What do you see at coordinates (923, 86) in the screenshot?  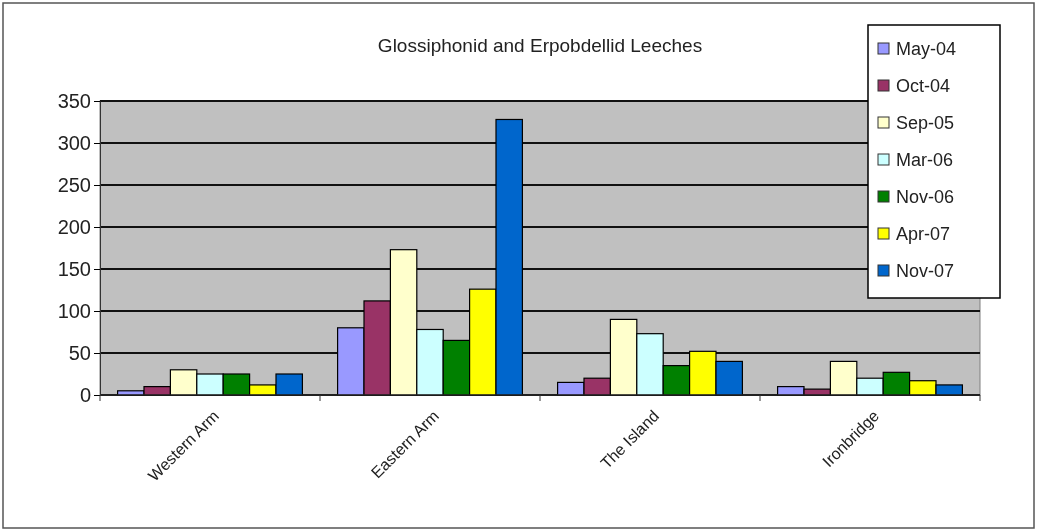 I see `legend-label: Oct-04` at bounding box center [923, 86].